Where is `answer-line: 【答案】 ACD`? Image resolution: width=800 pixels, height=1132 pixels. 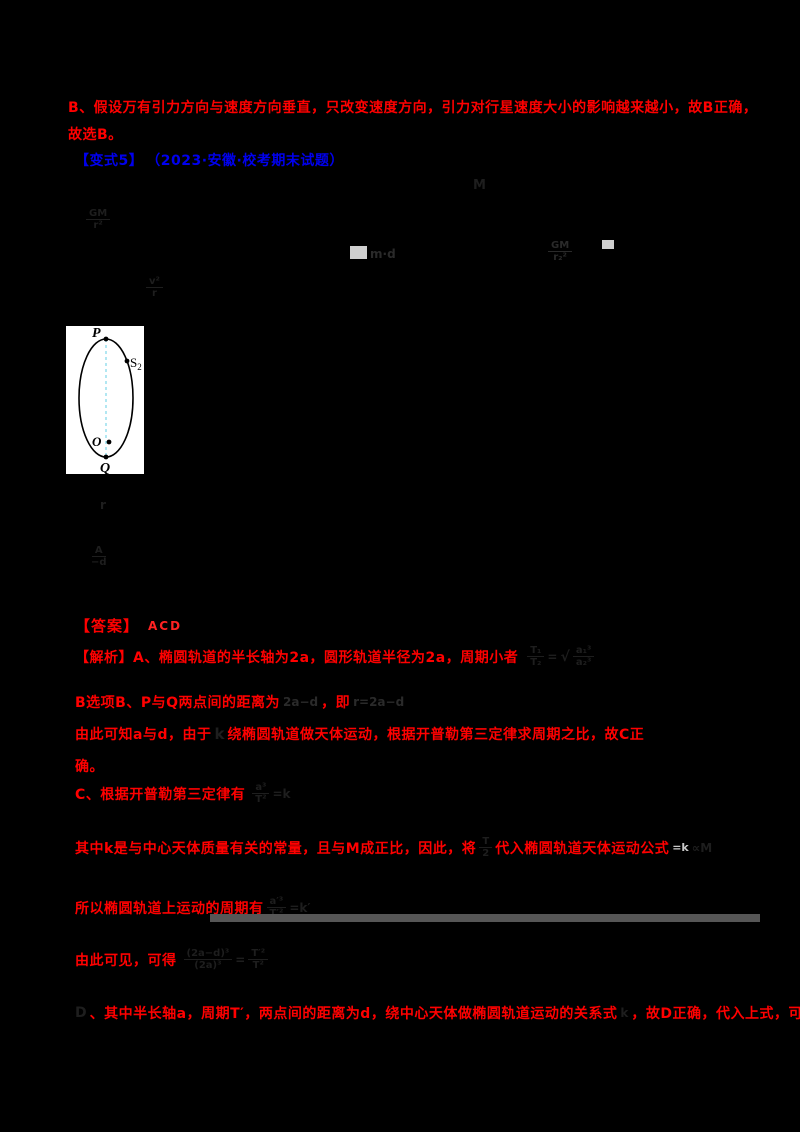 answer-line: 【答案】 ACD is located at coordinates (128, 625).